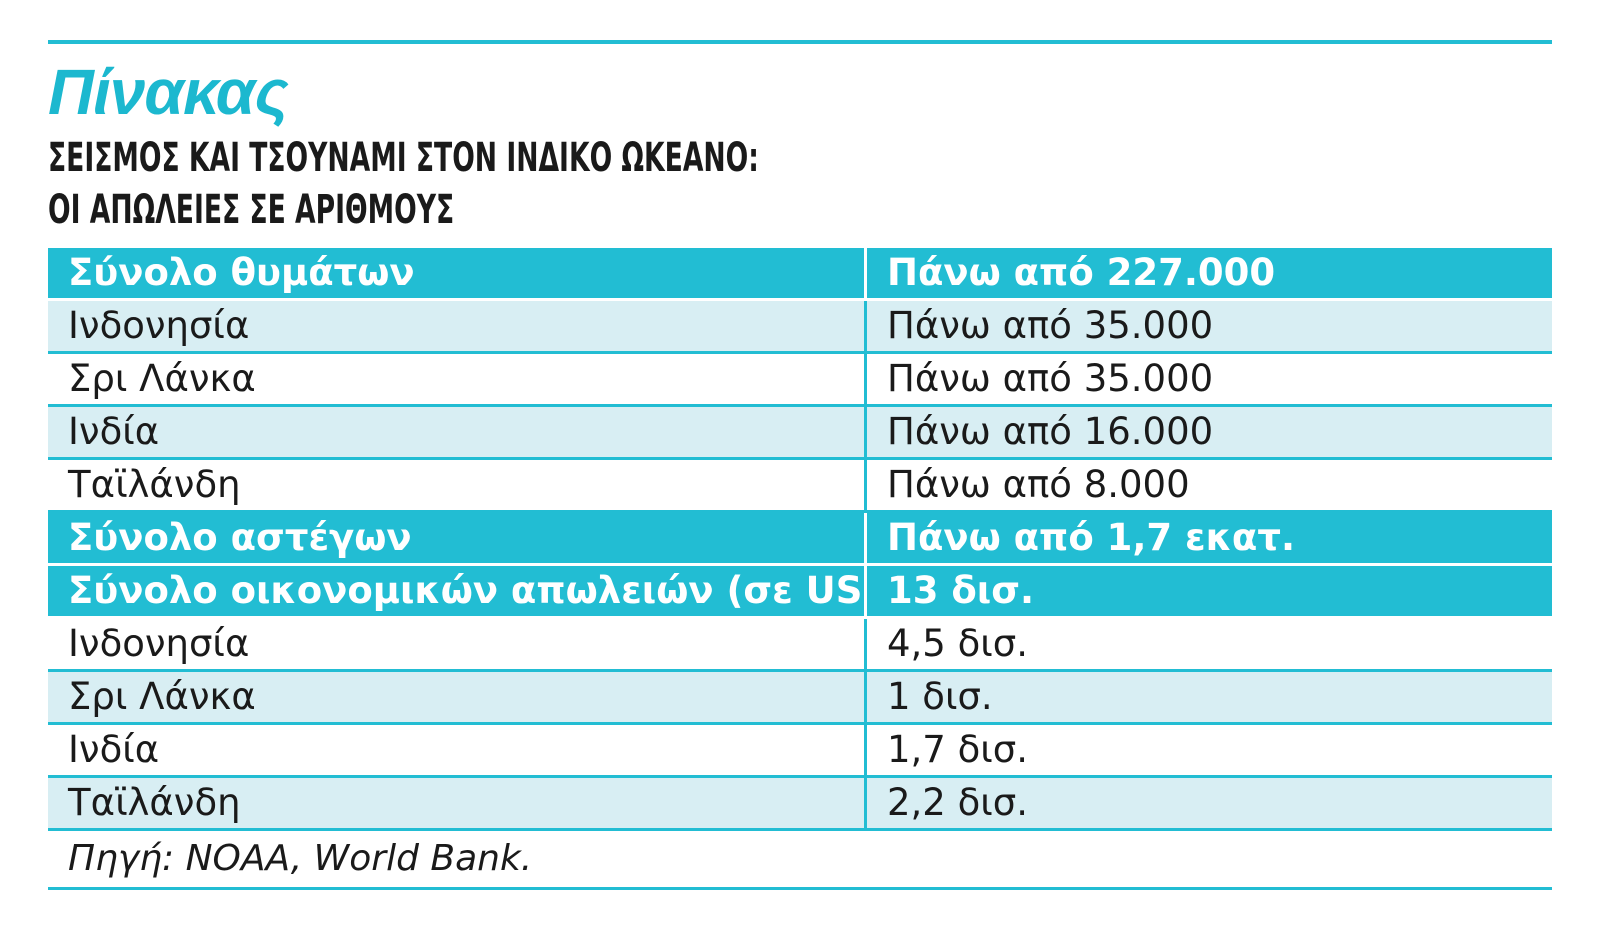  Describe the element at coordinates (168, 92) in the screenshot. I see `section-label: Πίνακας` at that location.